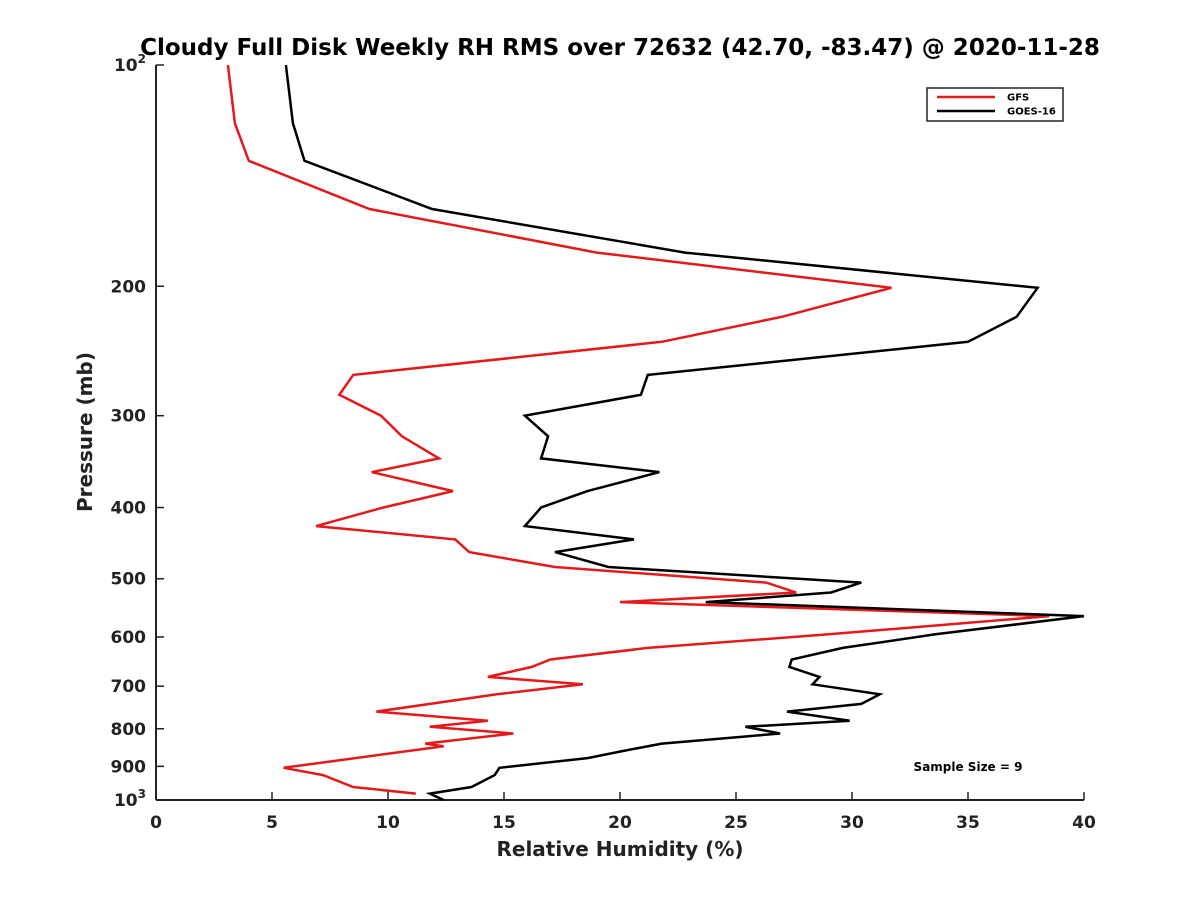 The image size is (1200, 900). I want to click on y-tick-label: 10², so click(130, 64).